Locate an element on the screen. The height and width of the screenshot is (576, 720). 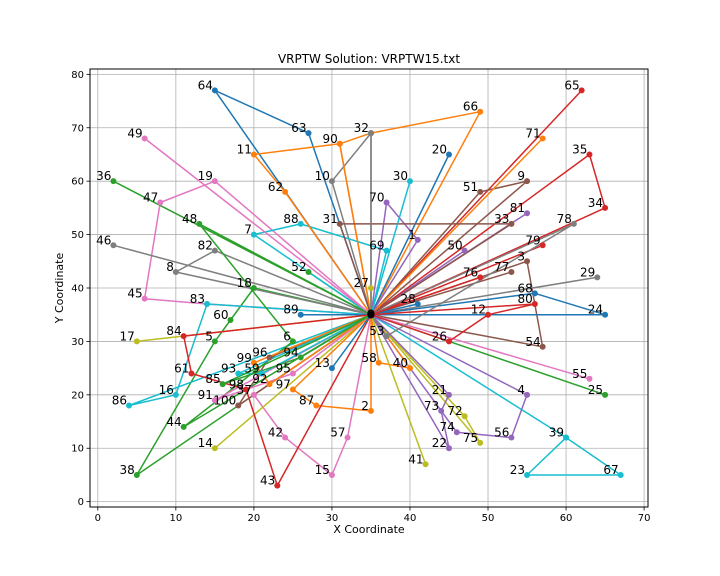
customer-label: 32 is located at coordinates (361, 128).